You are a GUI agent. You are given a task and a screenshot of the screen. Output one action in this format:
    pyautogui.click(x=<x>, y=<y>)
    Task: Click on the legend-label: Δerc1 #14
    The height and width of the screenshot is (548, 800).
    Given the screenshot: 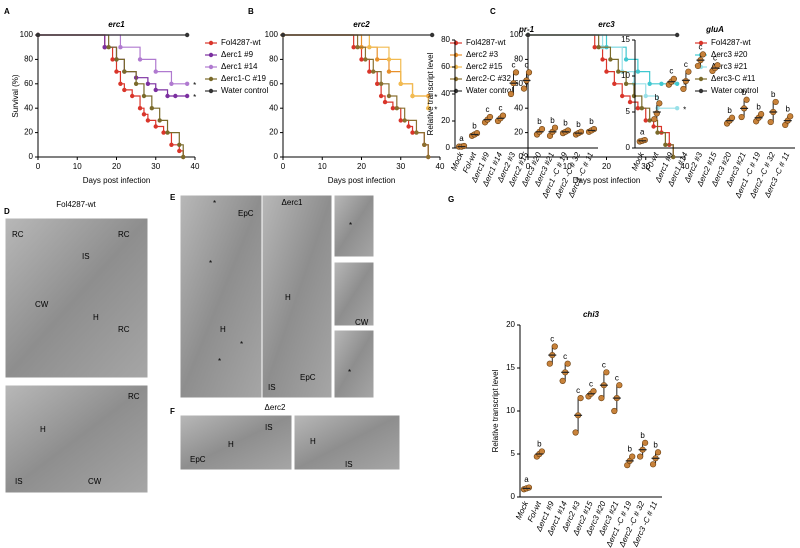 What is the action you would take?
    pyautogui.click(x=239, y=66)
    